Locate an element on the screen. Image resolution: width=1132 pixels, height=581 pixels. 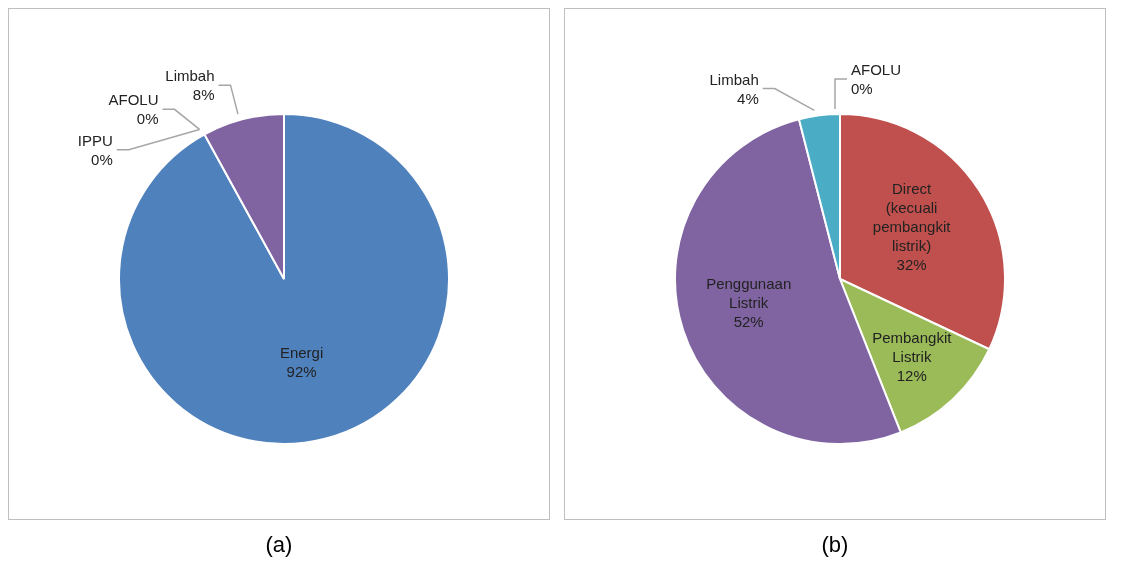
data-label: 12% is located at coordinates (911, 375).